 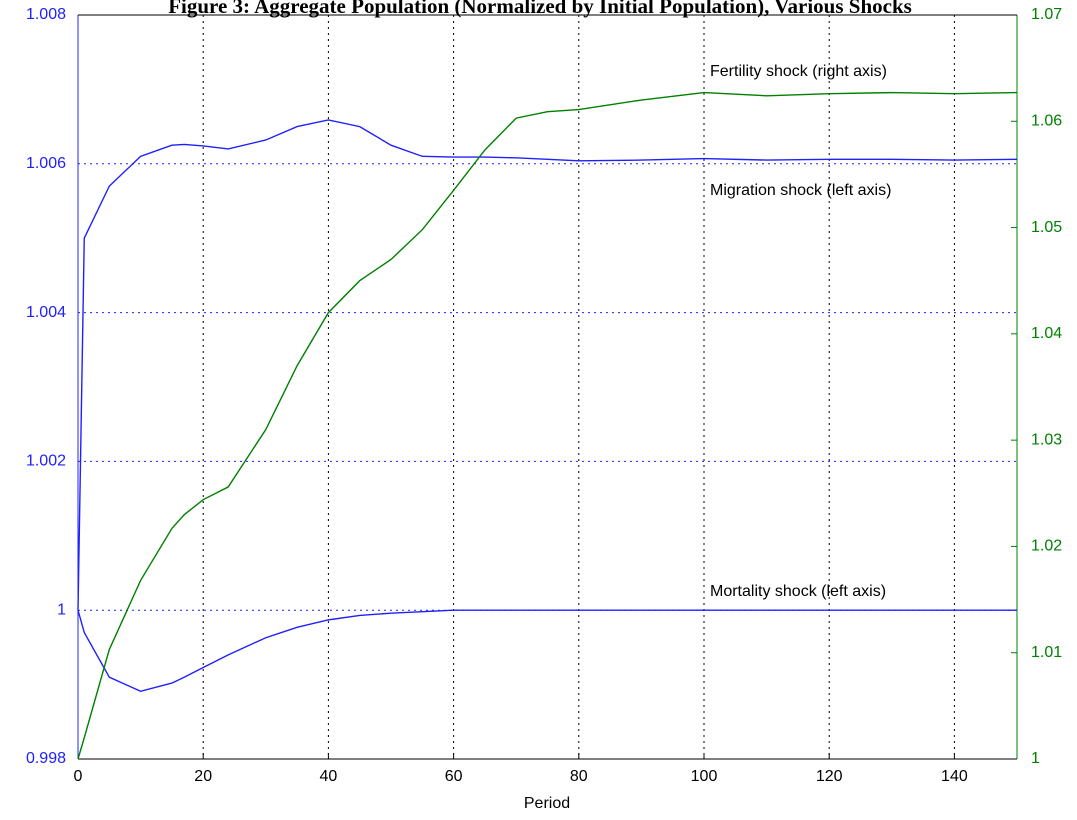 I want to click on x-tick-label: 0, so click(x=78, y=776).